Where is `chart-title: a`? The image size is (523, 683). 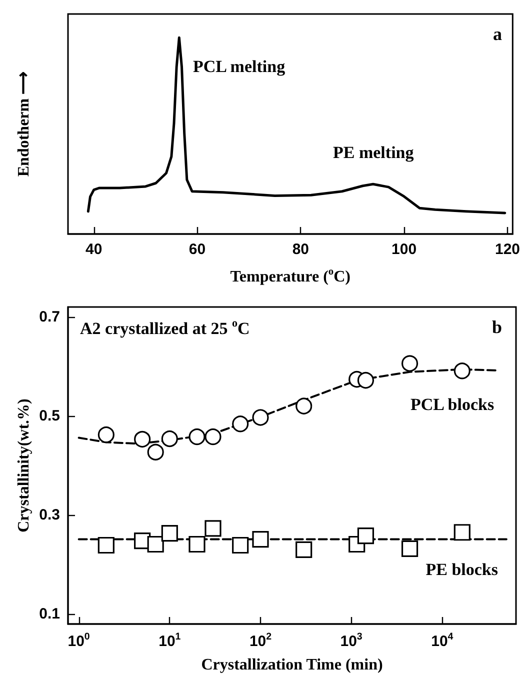 chart-title: a is located at coordinates (497, 34).